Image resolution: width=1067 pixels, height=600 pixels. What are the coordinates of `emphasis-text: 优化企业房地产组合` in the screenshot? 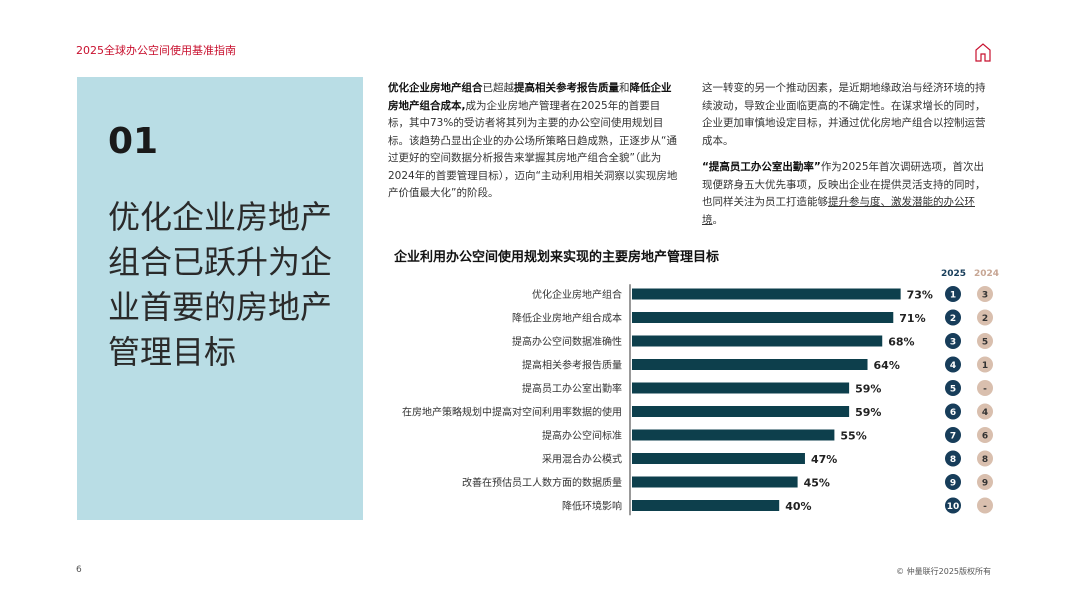 It's located at (435, 88).